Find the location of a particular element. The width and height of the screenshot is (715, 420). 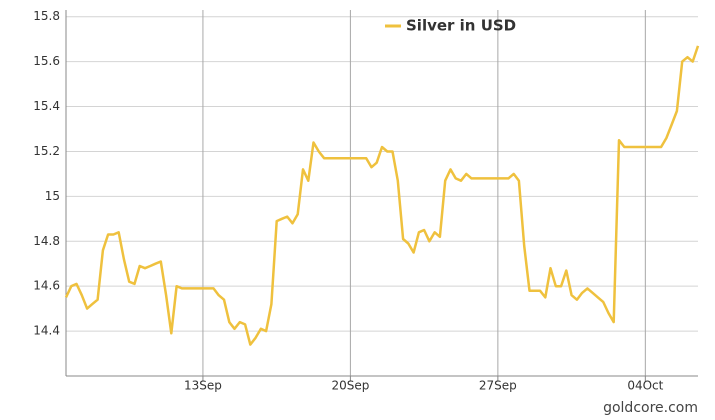

legend-label: Silver in USD is located at coordinates (461, 26).